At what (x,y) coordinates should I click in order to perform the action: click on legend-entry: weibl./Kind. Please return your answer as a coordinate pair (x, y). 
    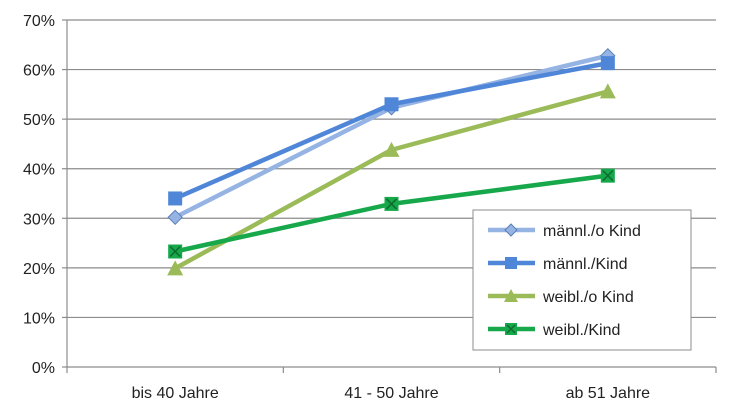
    Looking at the image, I should click on (554, 330).